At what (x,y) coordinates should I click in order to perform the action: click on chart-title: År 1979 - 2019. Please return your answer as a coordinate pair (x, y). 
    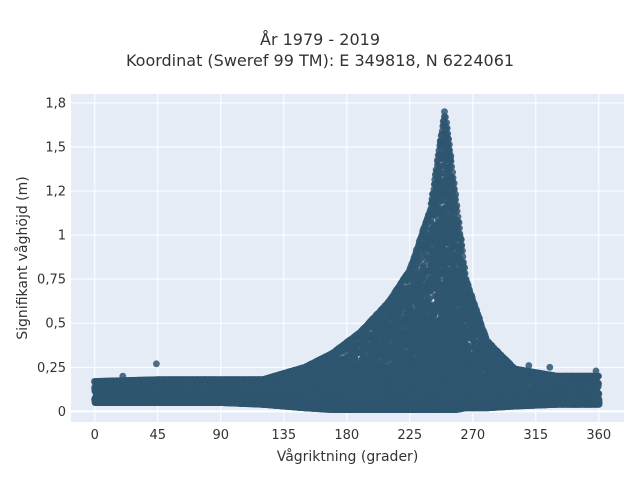
    Looking at the image, I should click on (320, 39).